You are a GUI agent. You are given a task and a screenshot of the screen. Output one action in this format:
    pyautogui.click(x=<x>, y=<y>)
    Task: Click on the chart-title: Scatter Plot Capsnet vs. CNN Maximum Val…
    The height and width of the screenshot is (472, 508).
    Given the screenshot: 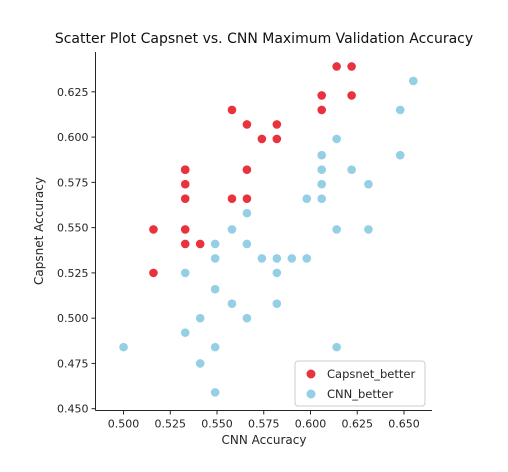 What is the action you would take?
    pyautogui.click(x=264, y=39)
    